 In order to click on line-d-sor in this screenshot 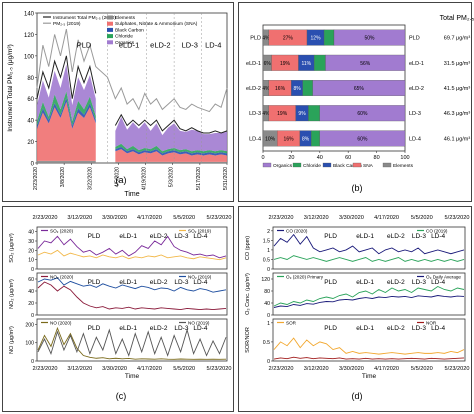, I will do `click(369, 346)`.